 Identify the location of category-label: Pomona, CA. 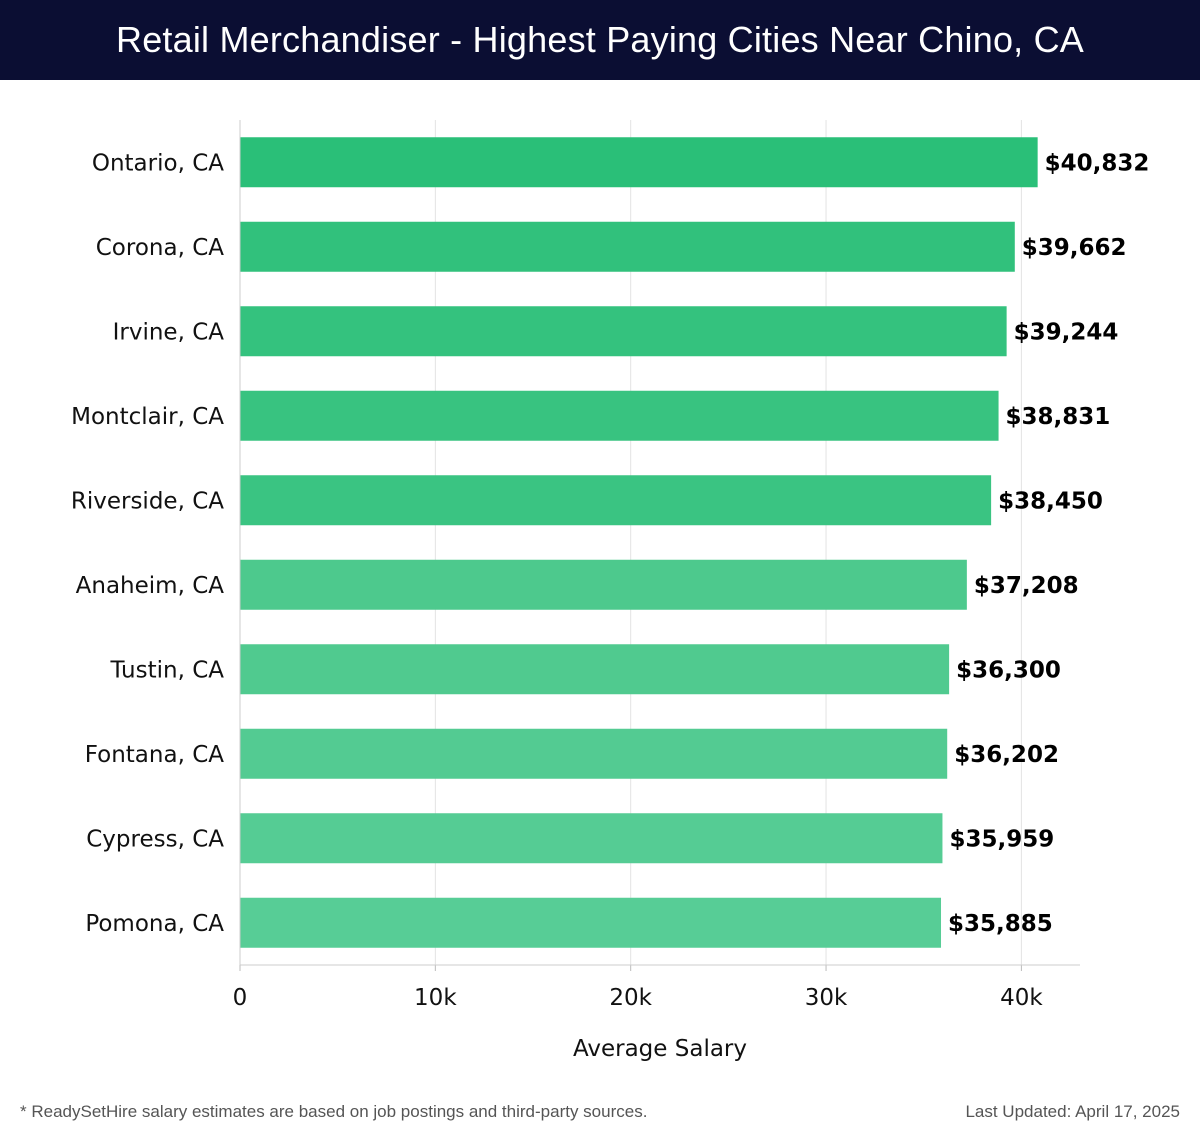
(154, 924).